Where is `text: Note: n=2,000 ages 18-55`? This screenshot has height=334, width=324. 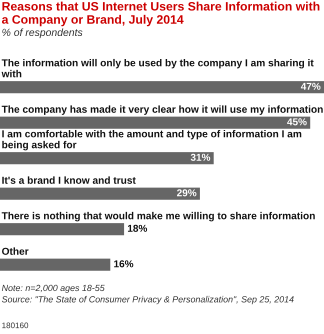 text: Note: n=2,000 ages 18-55 is located at coordinates (53, 288).